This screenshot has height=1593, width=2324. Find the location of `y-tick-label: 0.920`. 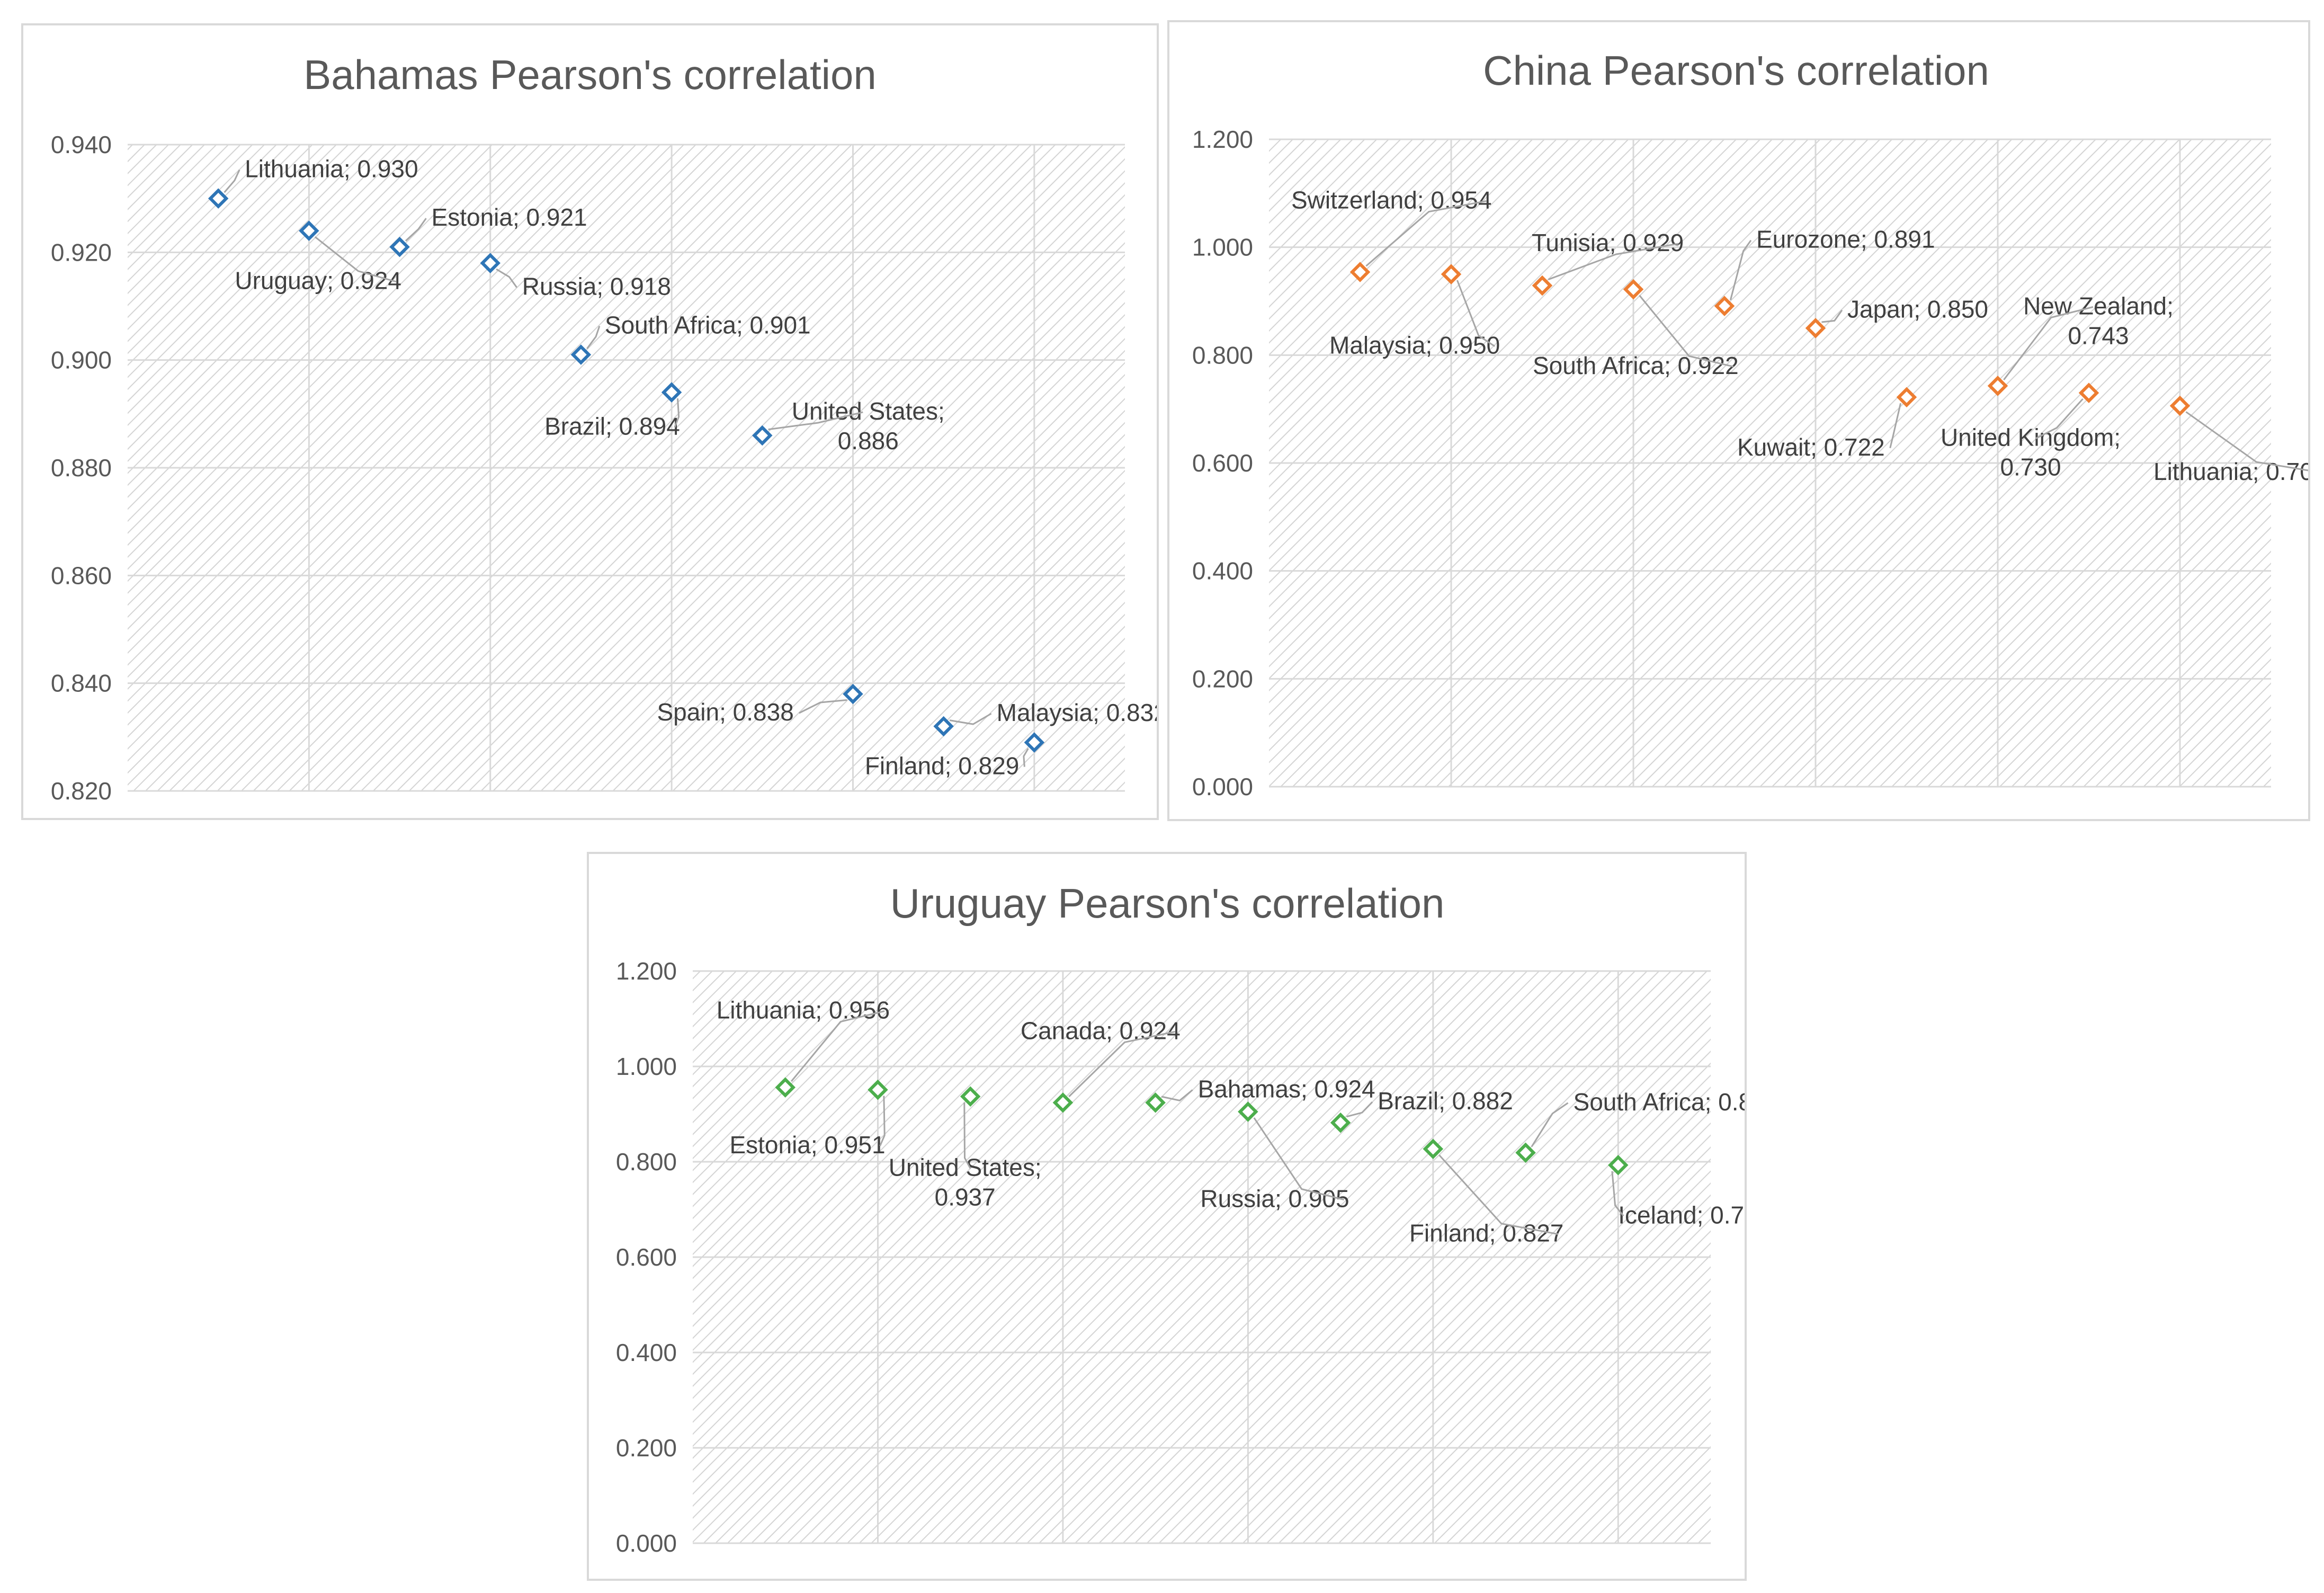

y-tick-label: 0.920 is located at coordinates (81, 252).